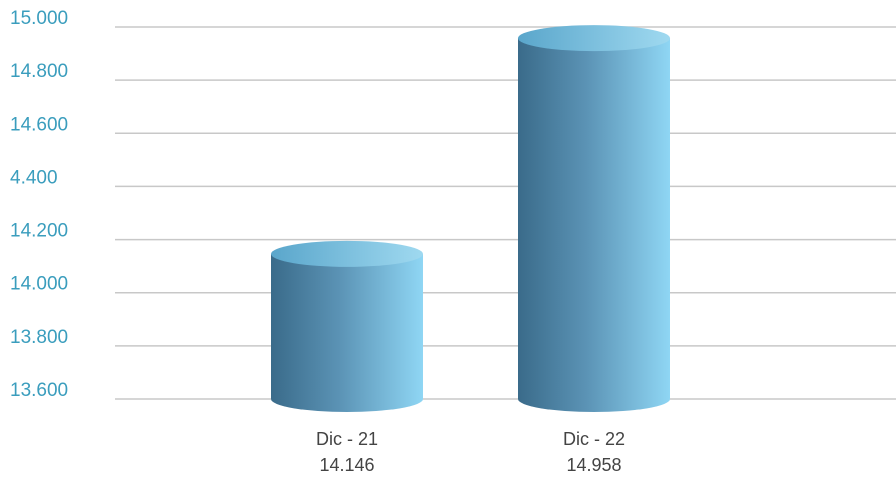  What do you see at coordinates (39, 124) in the screenshot?
I see `y-tick-label: 14.600` at bounding box center [39, 124].